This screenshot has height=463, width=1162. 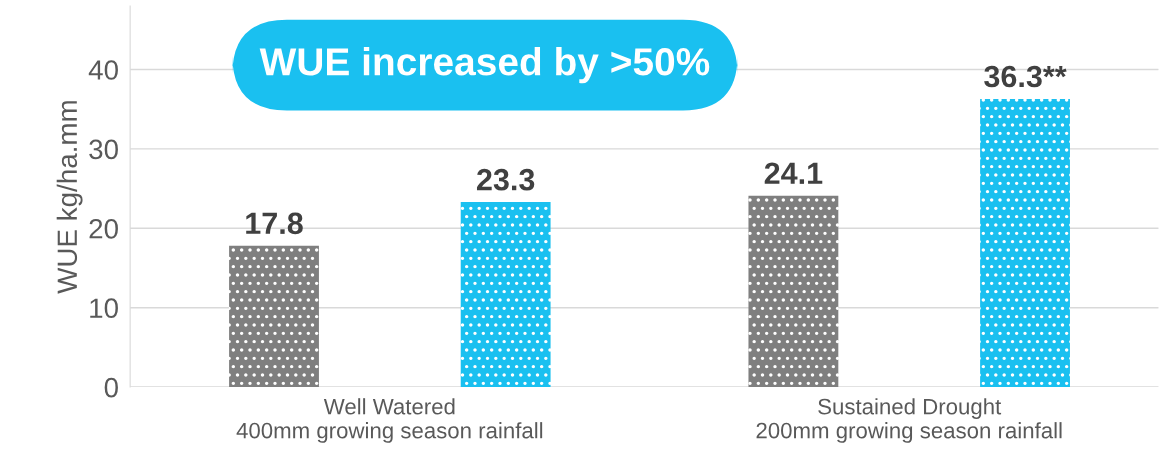 What do you see at coordinates (505, 179) in the screenshot?
I see `data-label: 23.3` at bounding box center [505, 179].